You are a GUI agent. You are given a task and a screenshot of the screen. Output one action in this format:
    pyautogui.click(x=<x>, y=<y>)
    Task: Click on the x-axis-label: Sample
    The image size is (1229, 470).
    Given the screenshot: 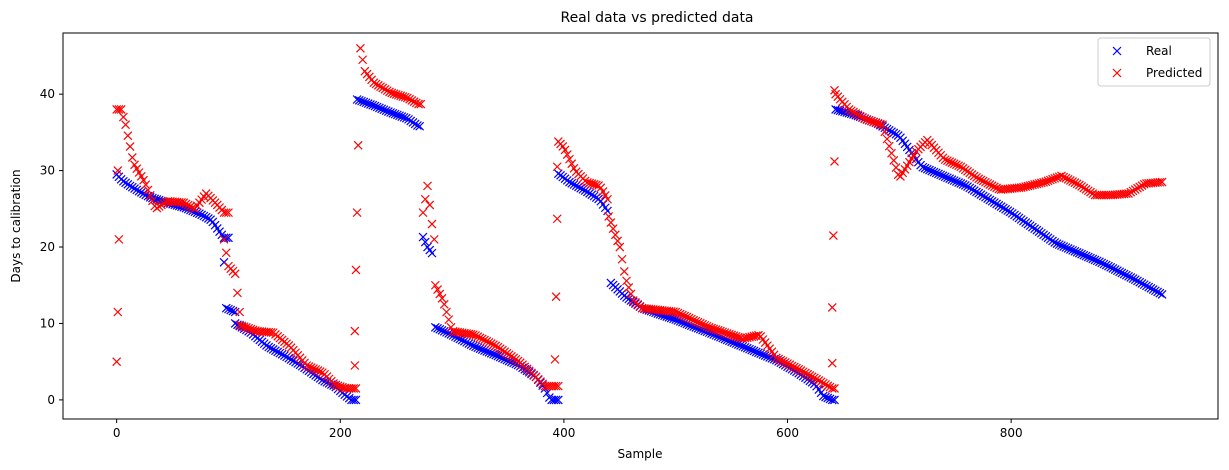 What is the action you would take?
    pyautogui.click(x=640, y=454)
    